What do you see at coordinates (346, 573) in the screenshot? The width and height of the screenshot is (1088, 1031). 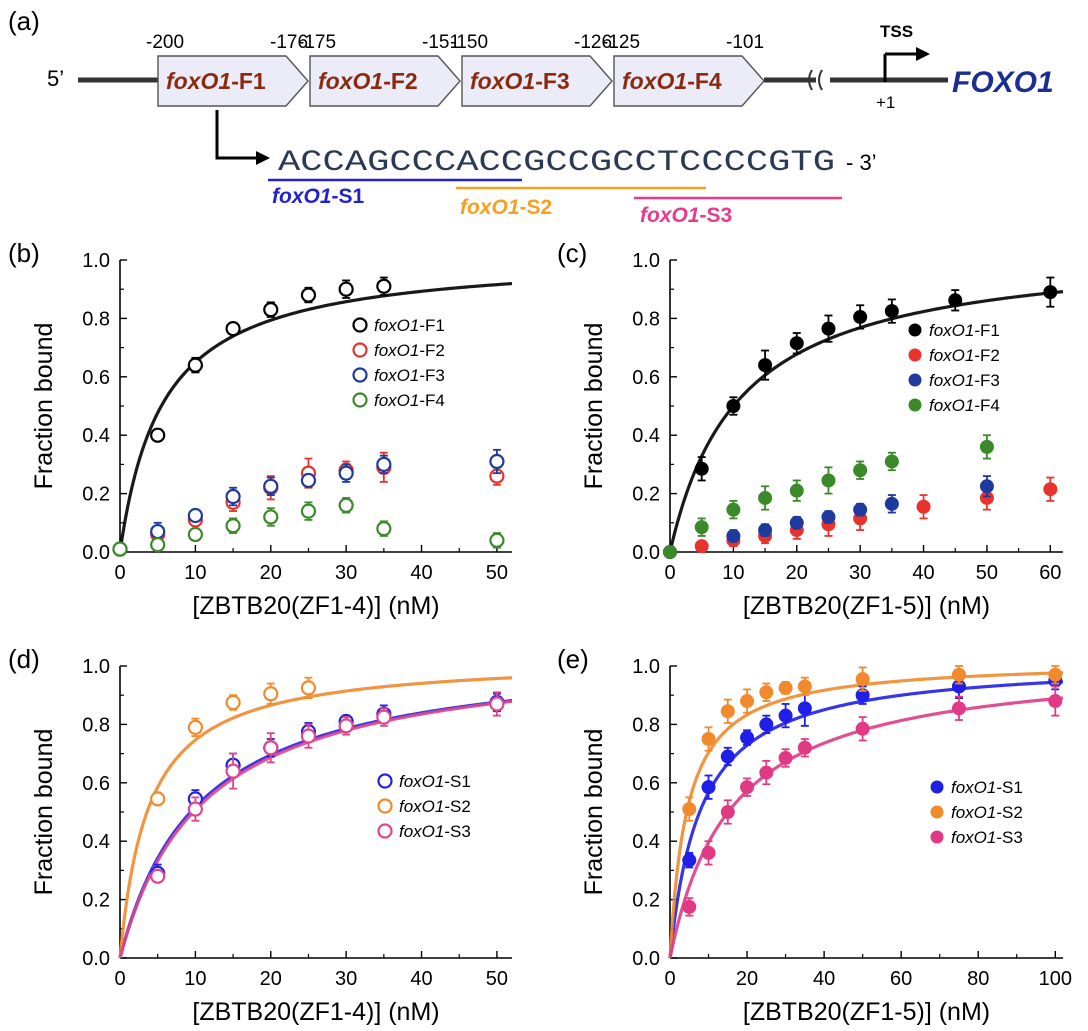 I see `x-tick-label: 30` at bounding box center [346, 573].